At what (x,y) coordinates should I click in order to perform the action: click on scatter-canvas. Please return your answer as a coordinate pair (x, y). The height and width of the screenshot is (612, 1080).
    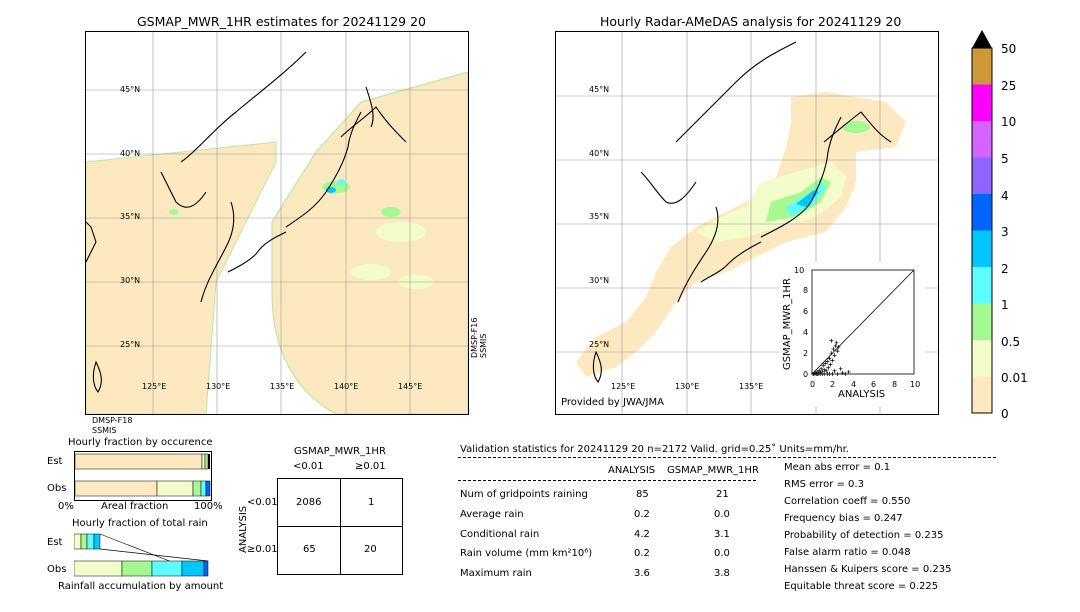
    Looking at the image, I should click on (863, 322).